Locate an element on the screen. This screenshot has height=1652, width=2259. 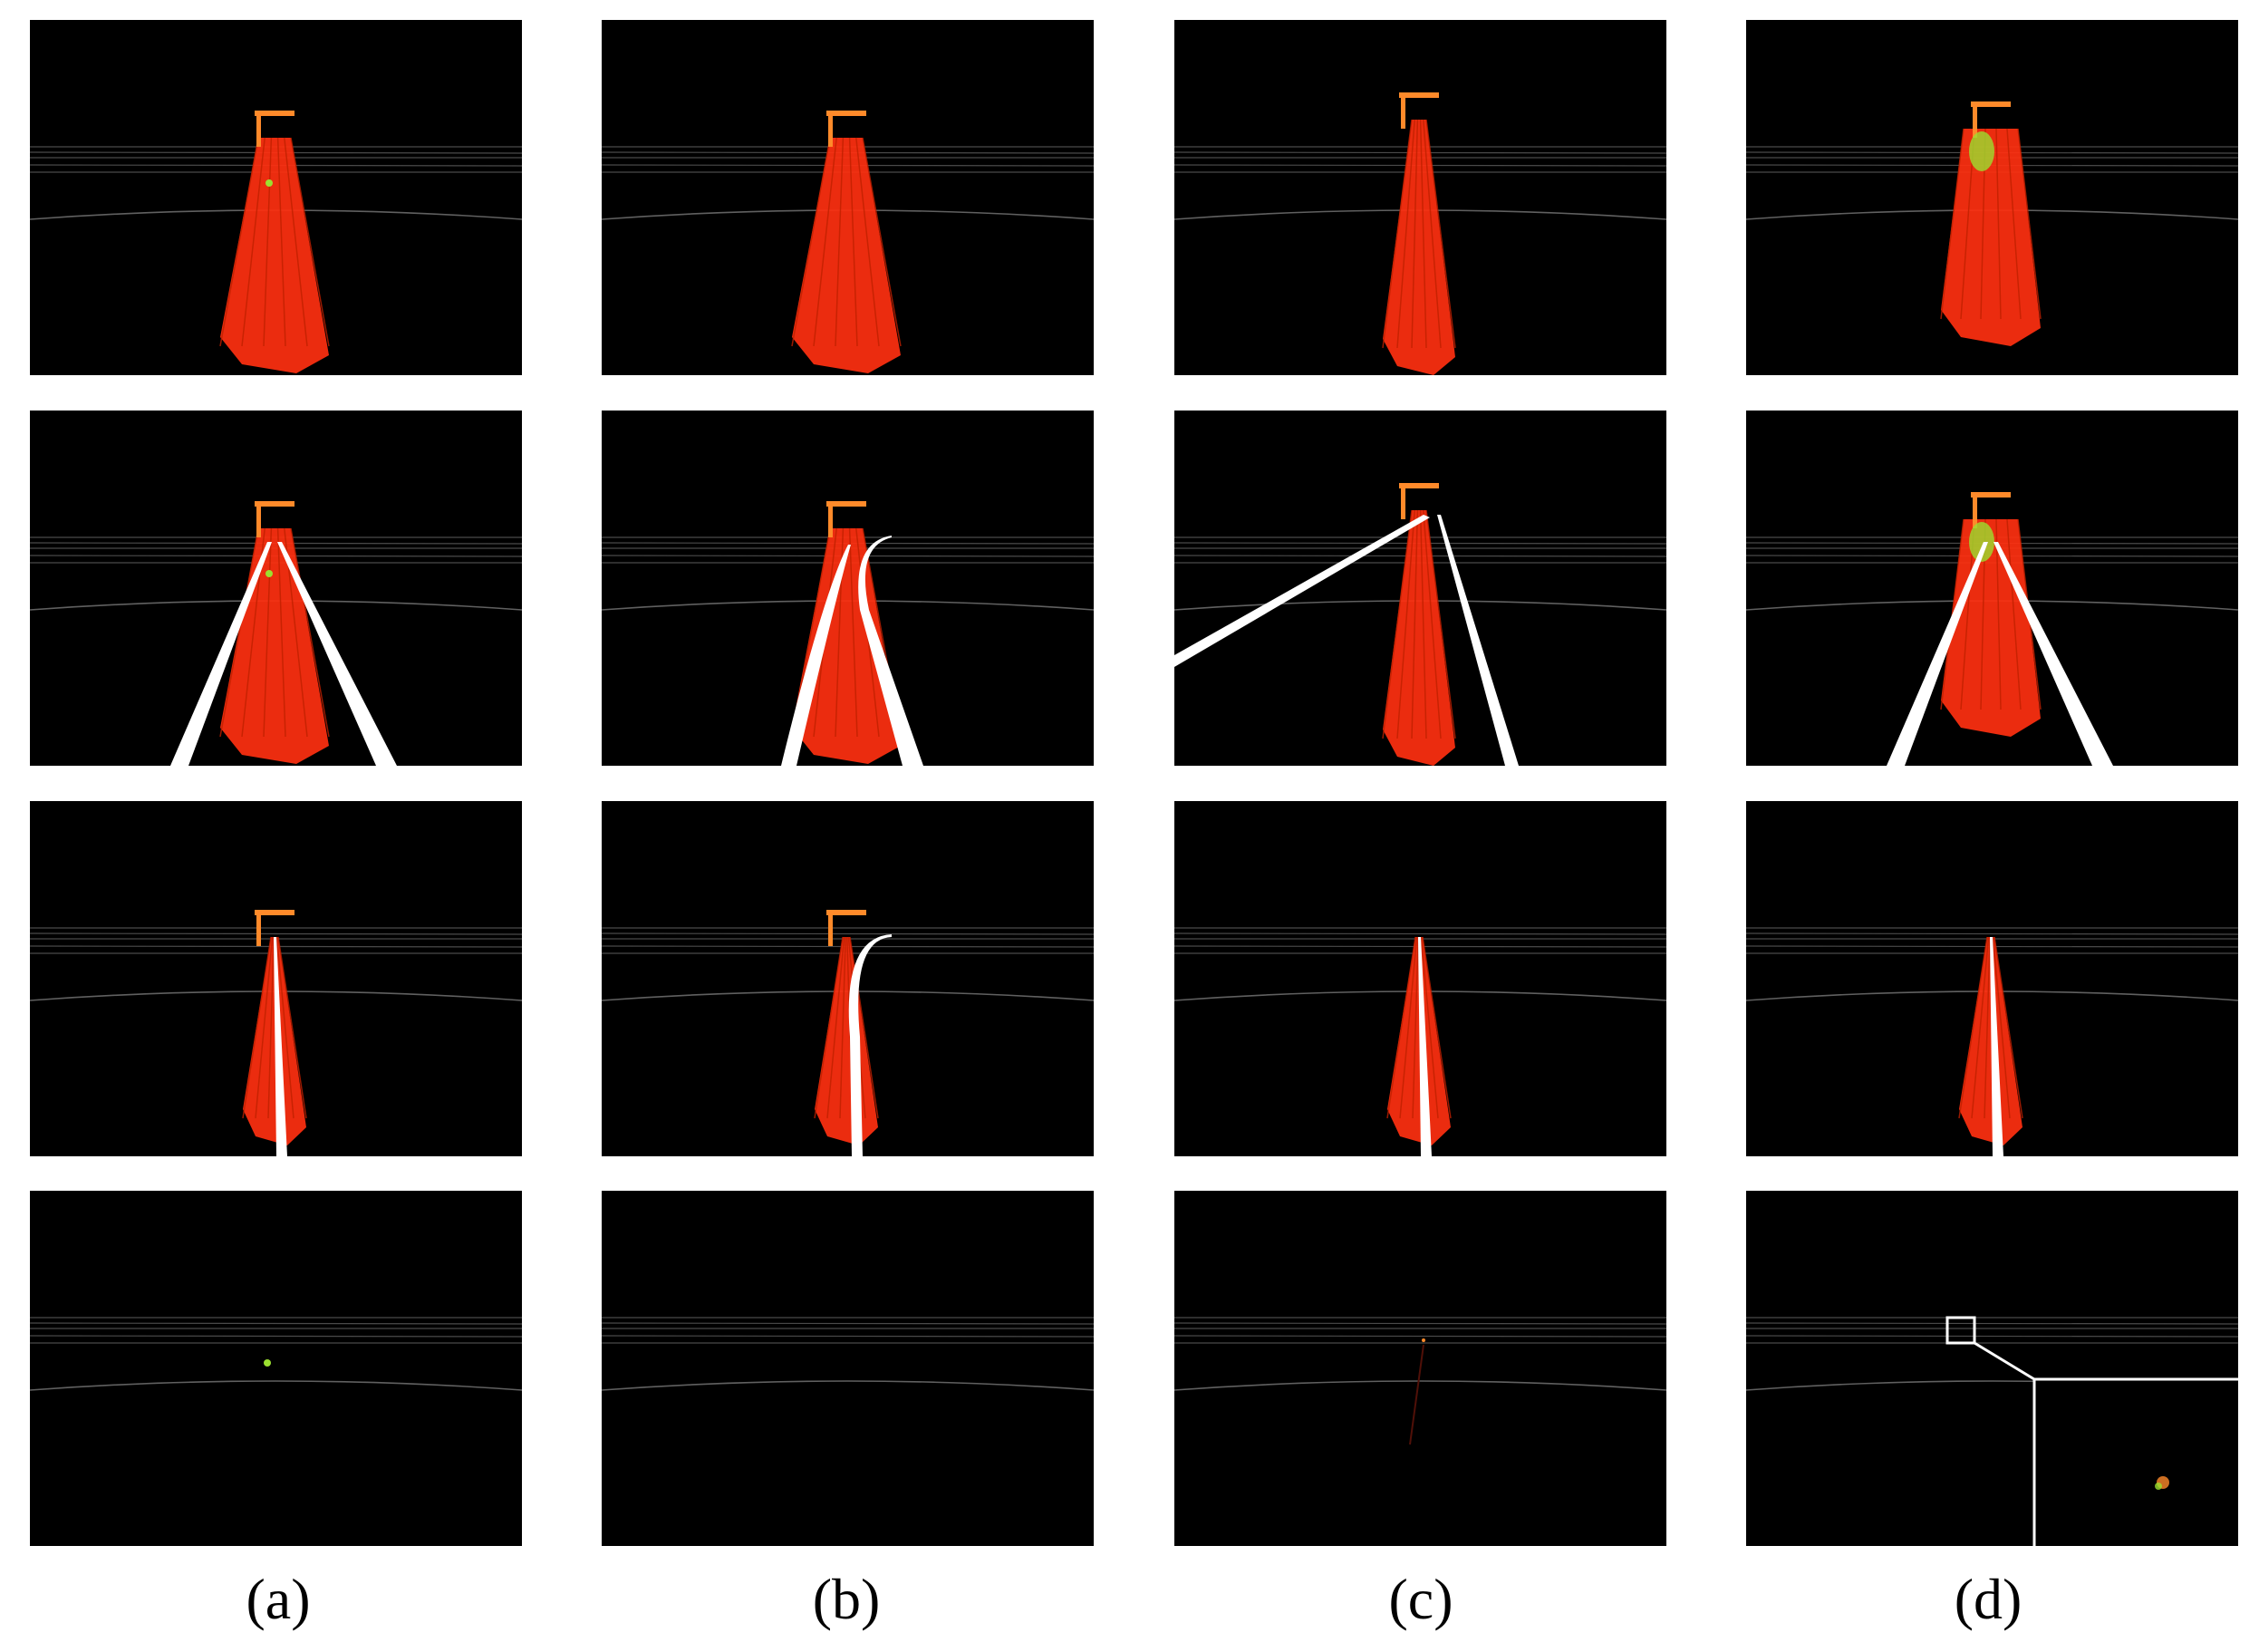
panel-r1-b is located at coordinates (848, 197).